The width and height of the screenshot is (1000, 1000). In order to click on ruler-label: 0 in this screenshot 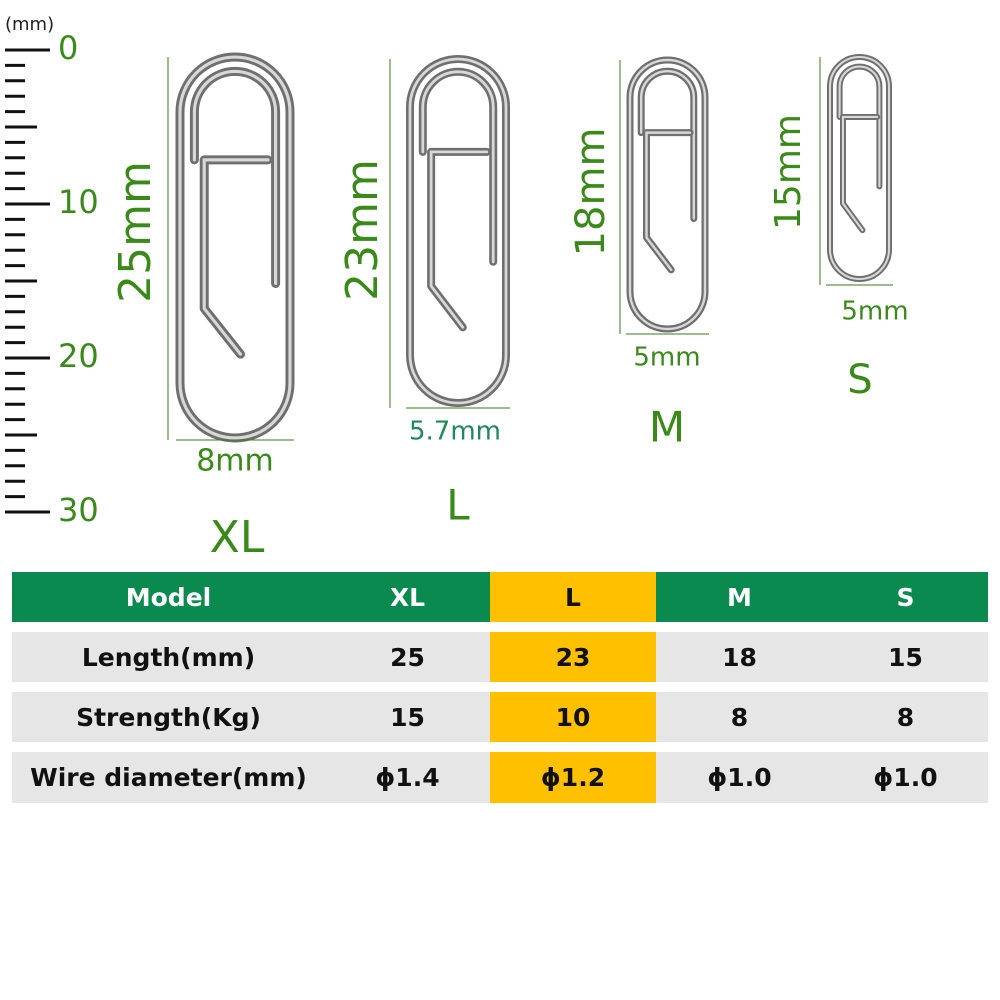, I will do `click(68, 48)`.